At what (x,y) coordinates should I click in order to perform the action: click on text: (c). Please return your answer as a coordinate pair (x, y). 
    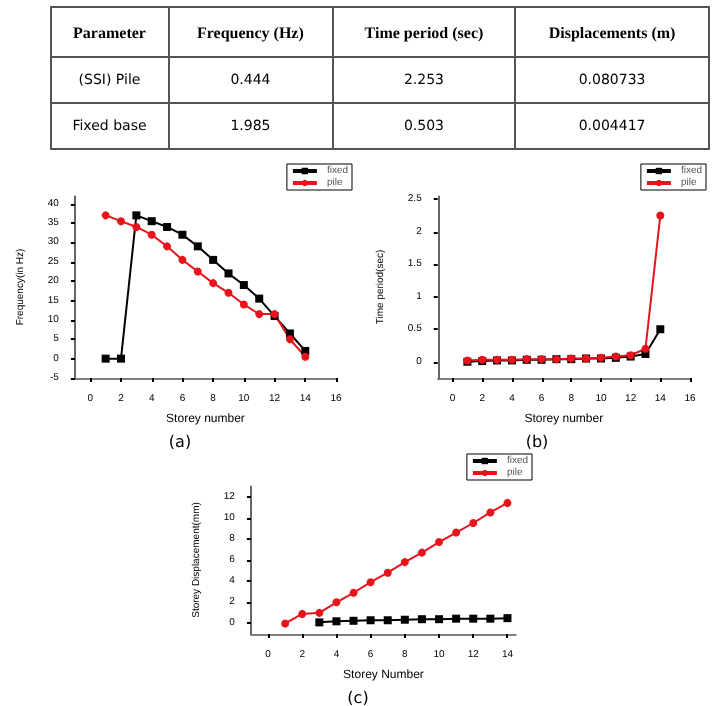
    Looking at the image, I should click on (358, 697).